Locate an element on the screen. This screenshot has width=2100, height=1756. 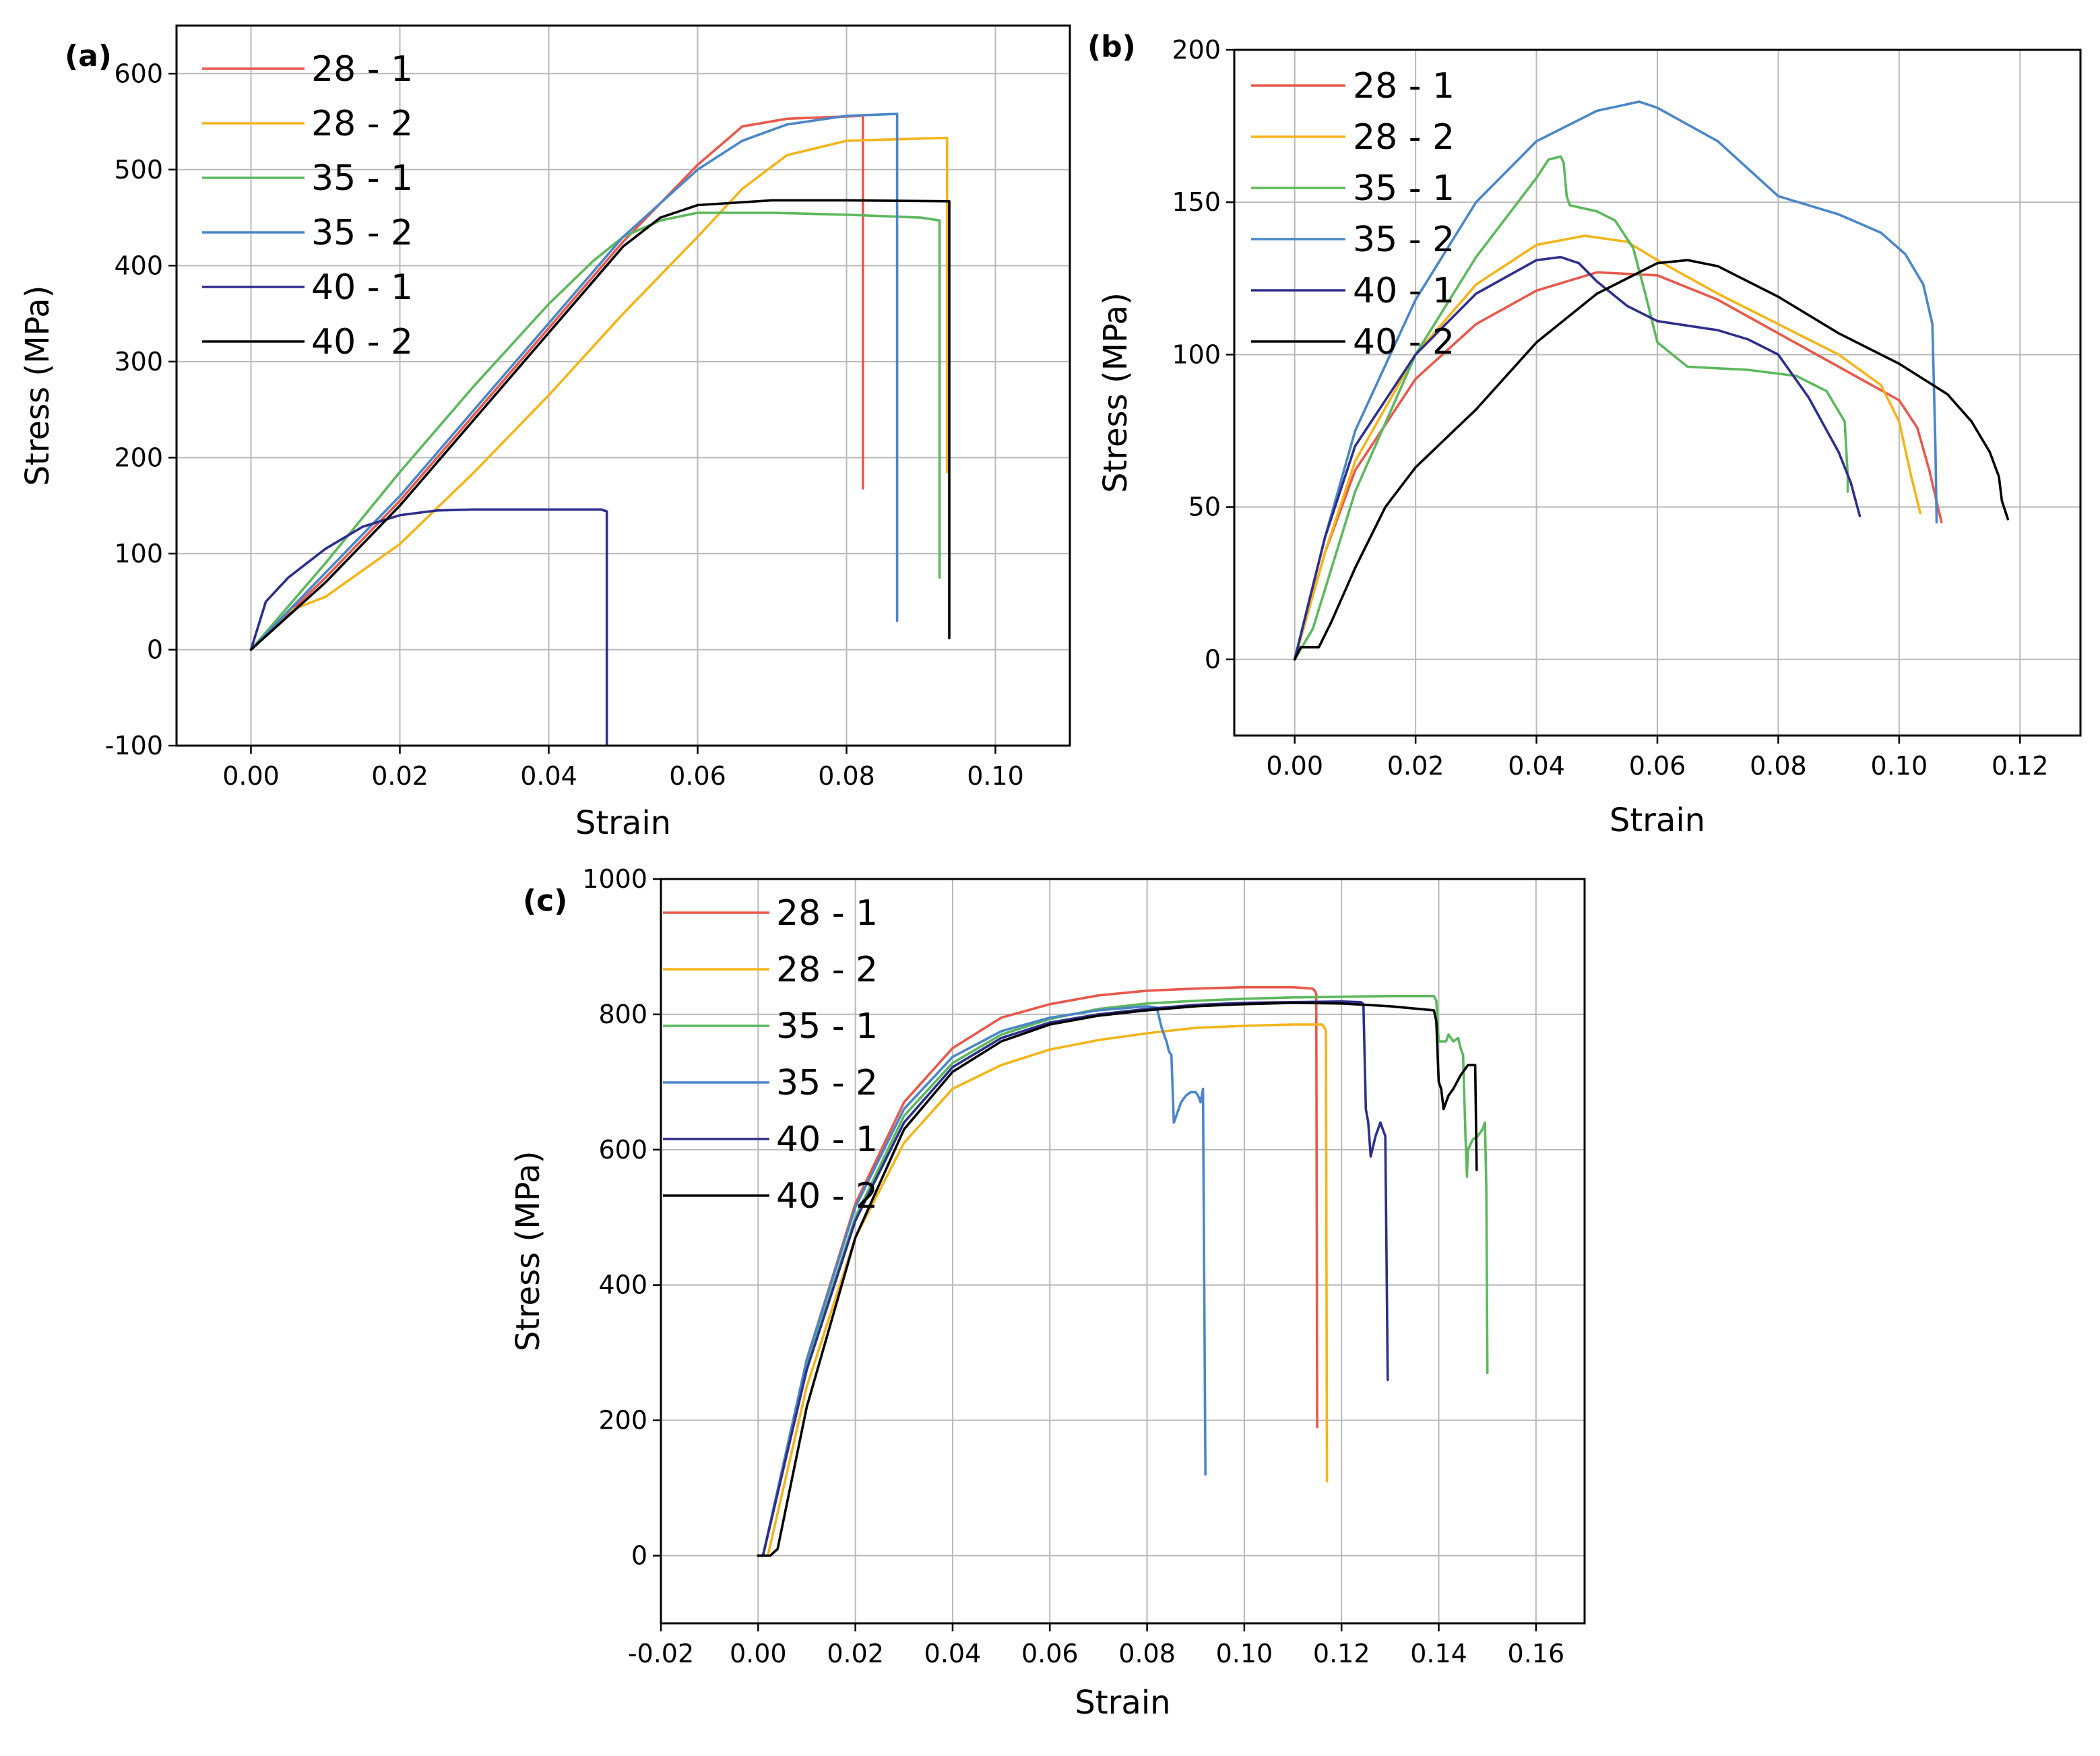
y-tick-label: 50 is located at coordinates (1204, 507).